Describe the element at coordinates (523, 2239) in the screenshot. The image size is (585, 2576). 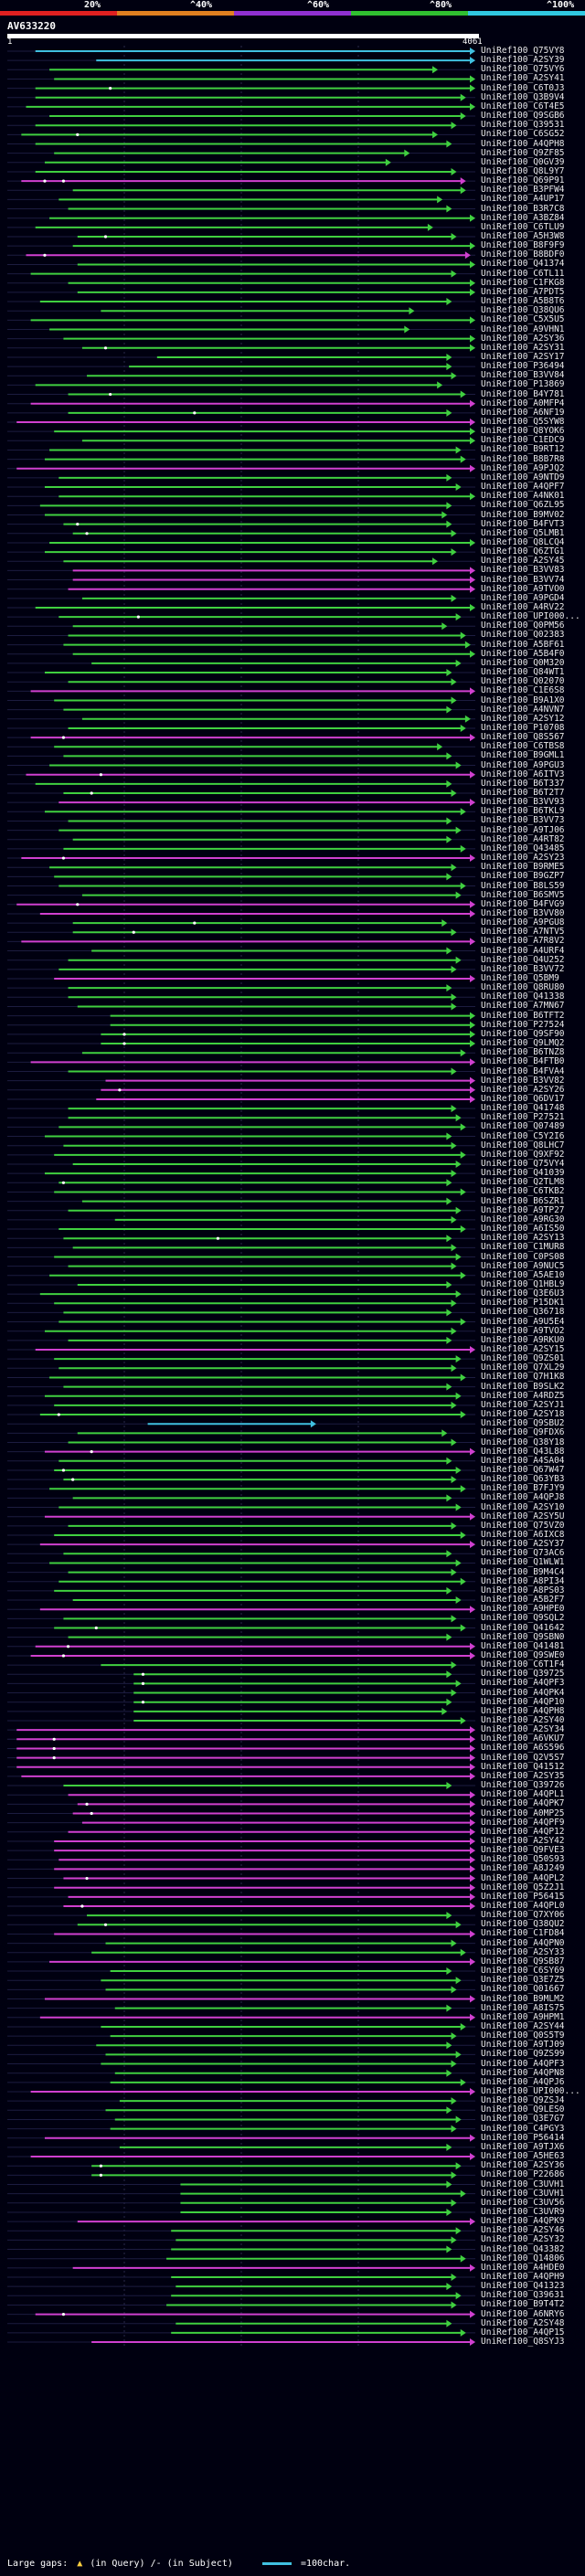
I see `hit-label: UniRef100_A2SY32` at that location.